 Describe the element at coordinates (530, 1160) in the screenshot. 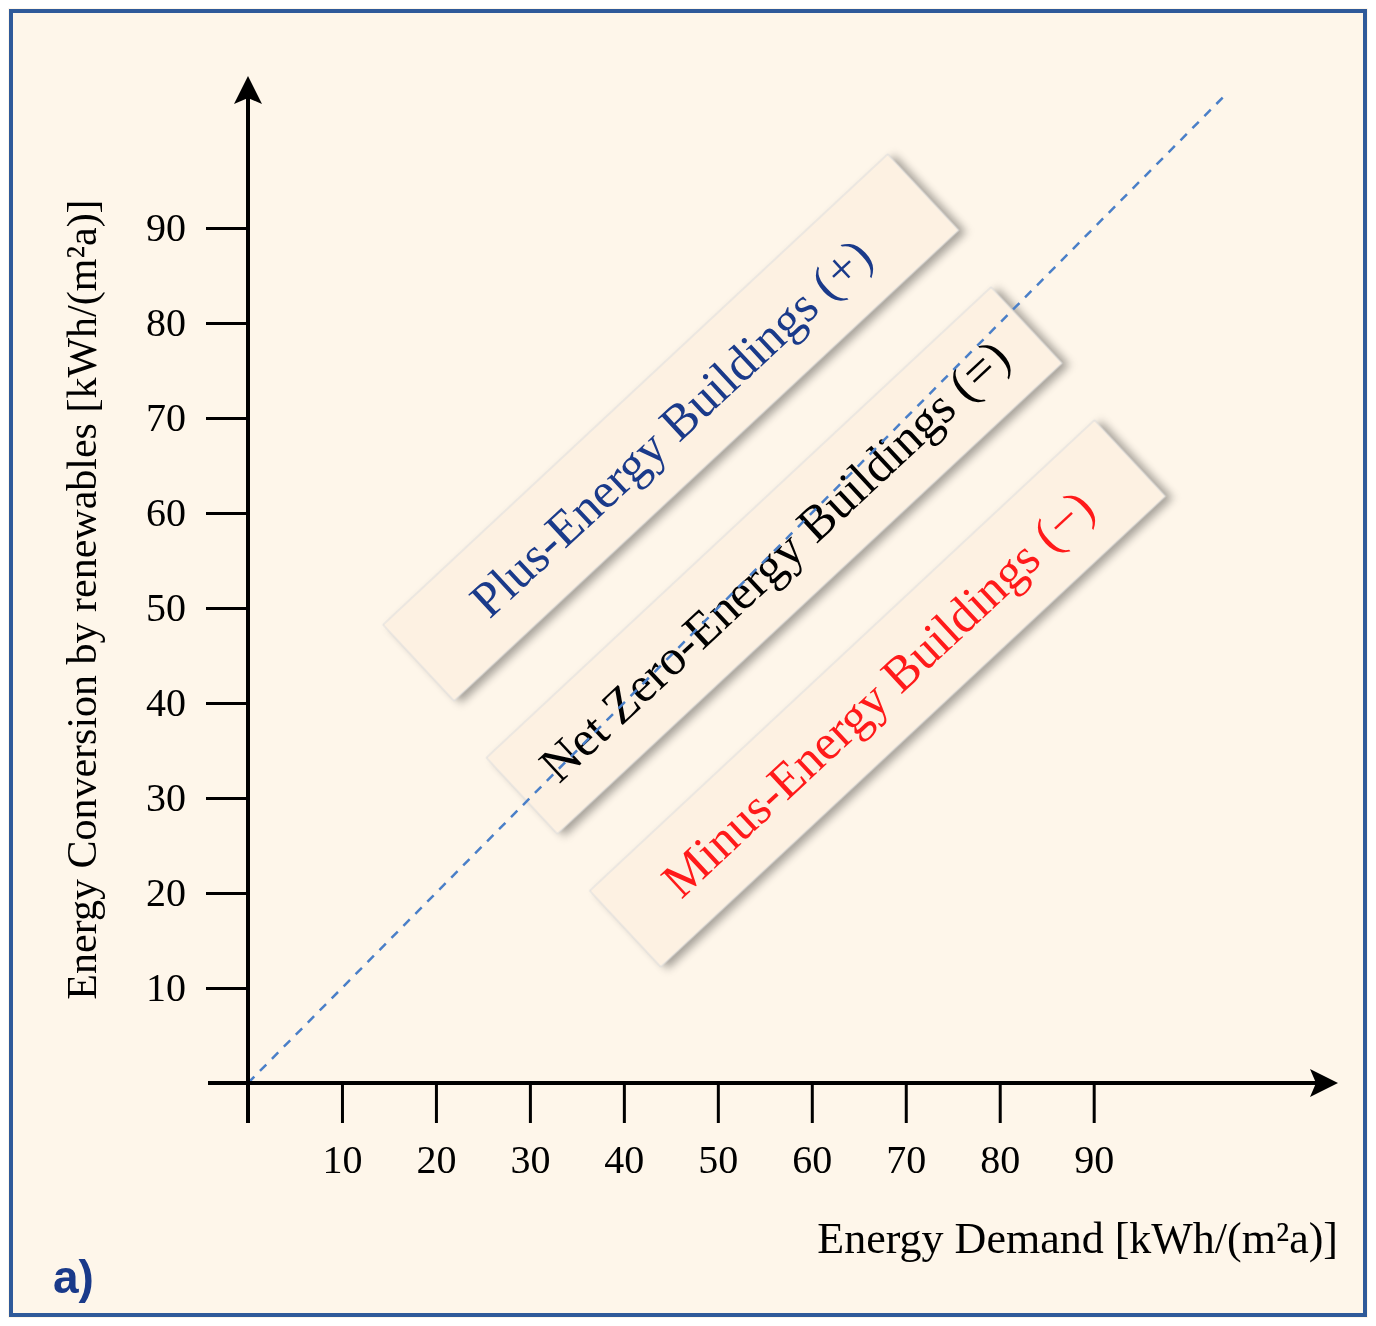

I see `x-tick-label: 30` at that location.